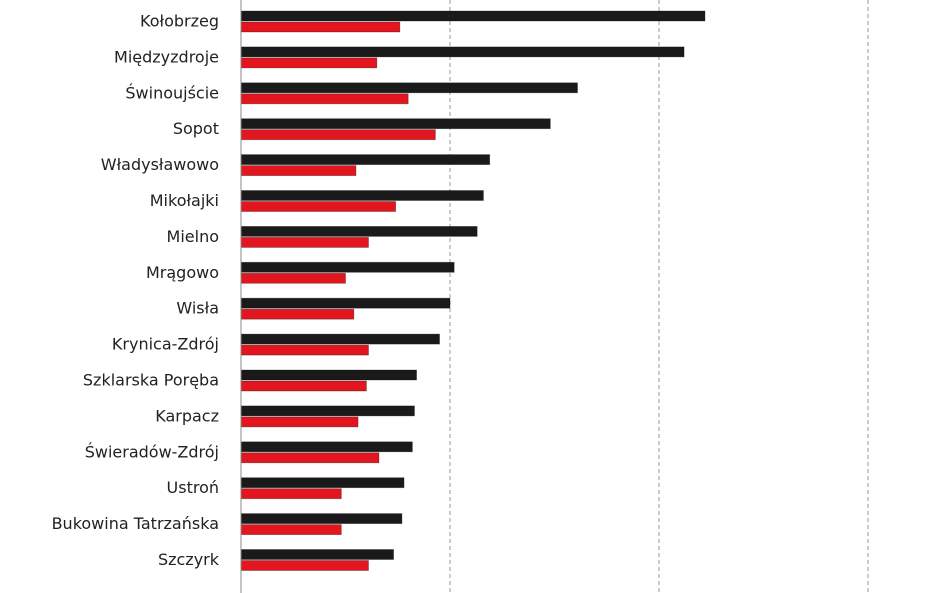  I want to click on y-tick-label: Szklarska Poręba, so click(151, 380).